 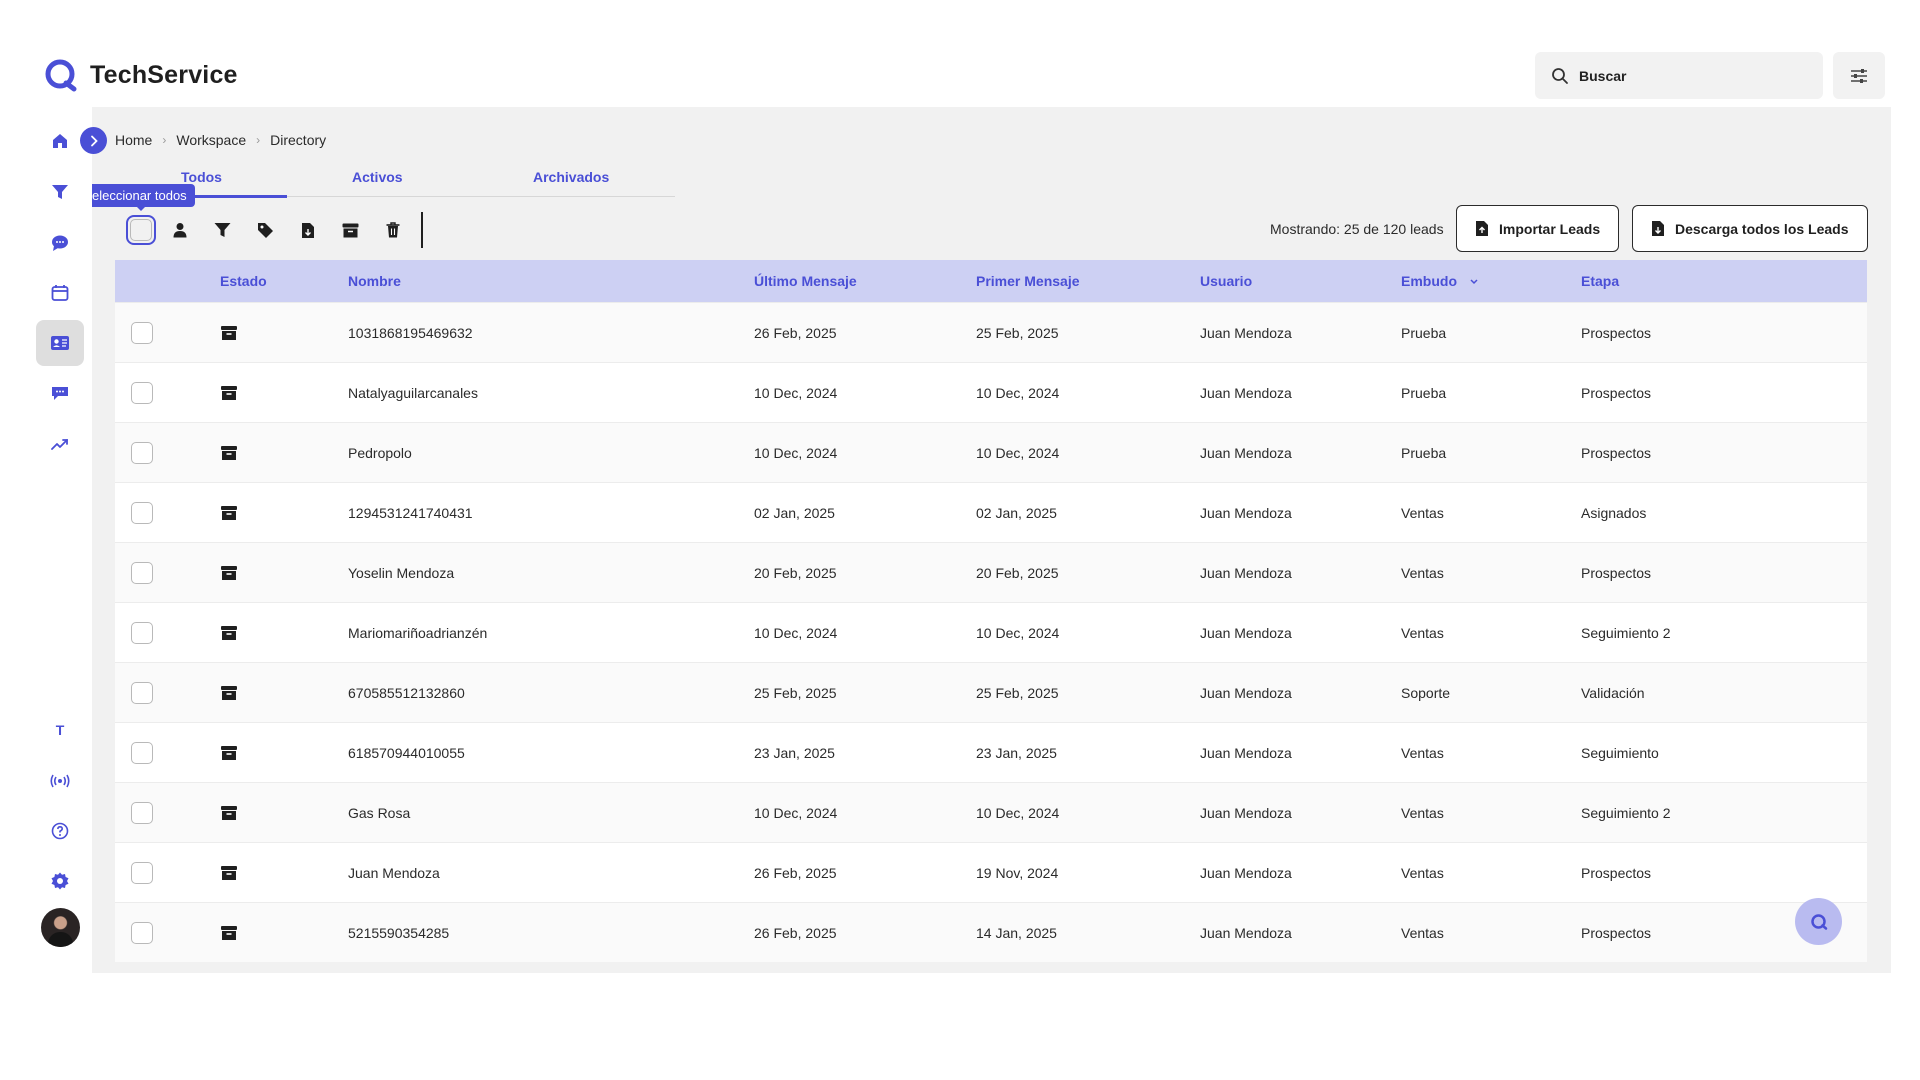 I want to click on download-all-leads-button: Descarga todos los Leads, so click(x=1750, y=228).